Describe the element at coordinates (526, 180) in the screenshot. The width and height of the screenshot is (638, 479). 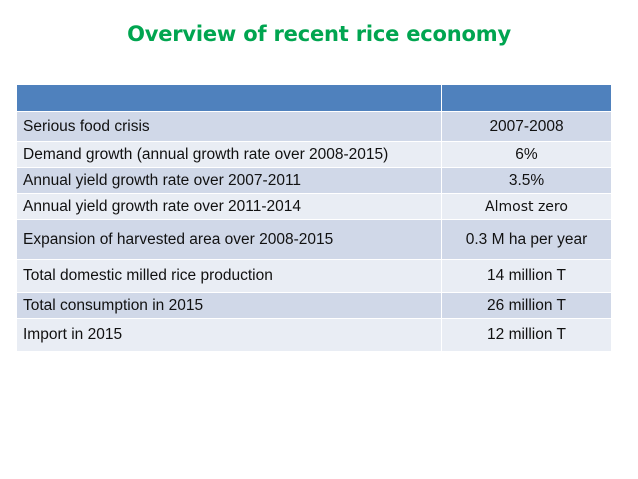
I see `row-value: 3.5%` at that location.